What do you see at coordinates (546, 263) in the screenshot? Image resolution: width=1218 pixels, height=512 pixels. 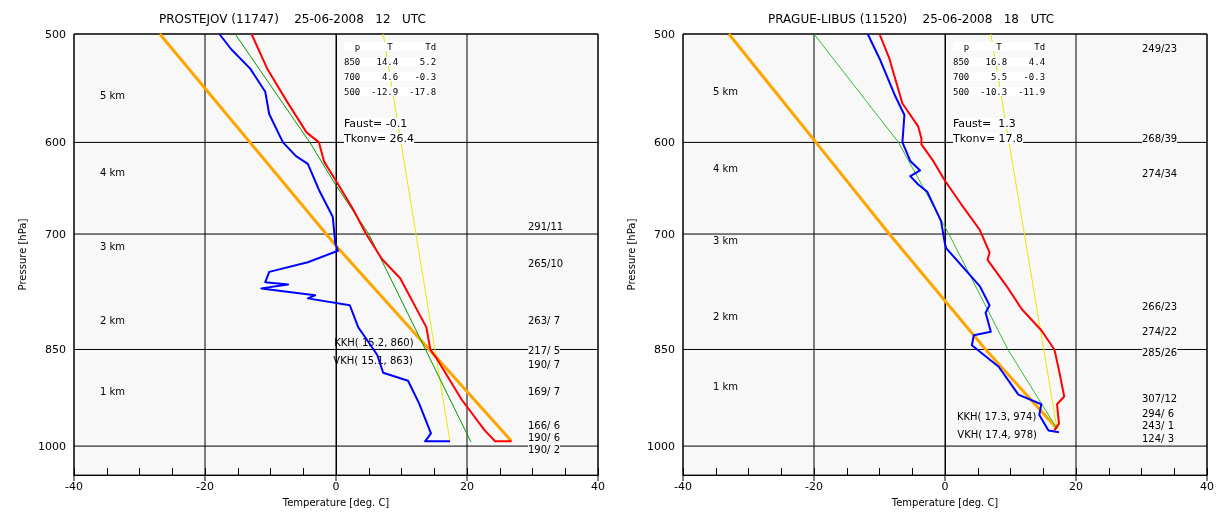 I see `annotation: 265/10` at bounding box center [546, 263].